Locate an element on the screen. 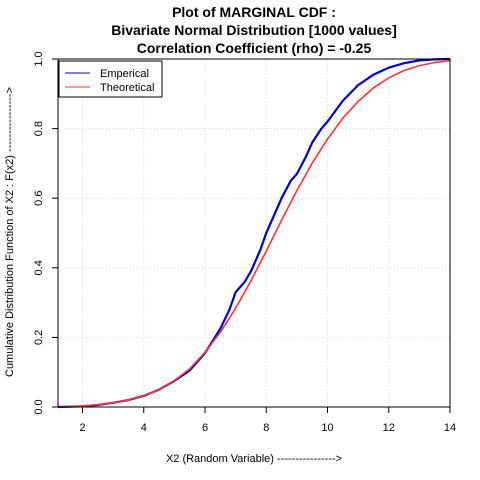  x-axis-label: X2 (Random Variable) ----------------> is located at coordinates (254, 459).